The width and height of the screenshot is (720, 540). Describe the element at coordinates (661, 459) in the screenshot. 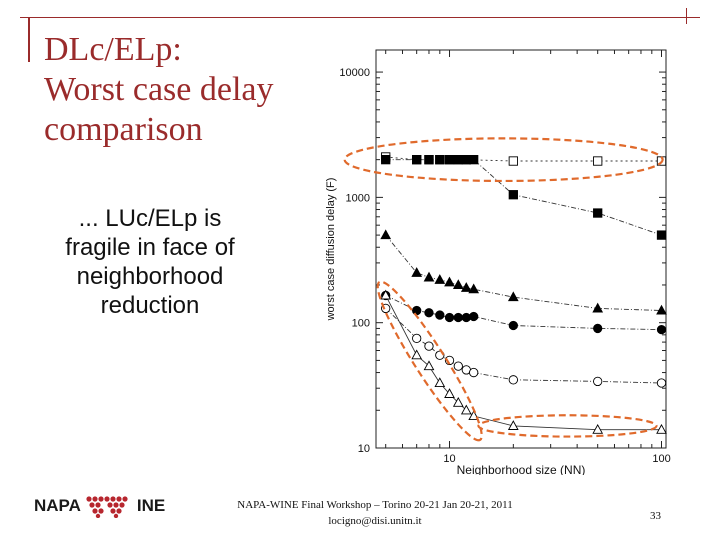

I see `x-tick-label: 100` at that location.